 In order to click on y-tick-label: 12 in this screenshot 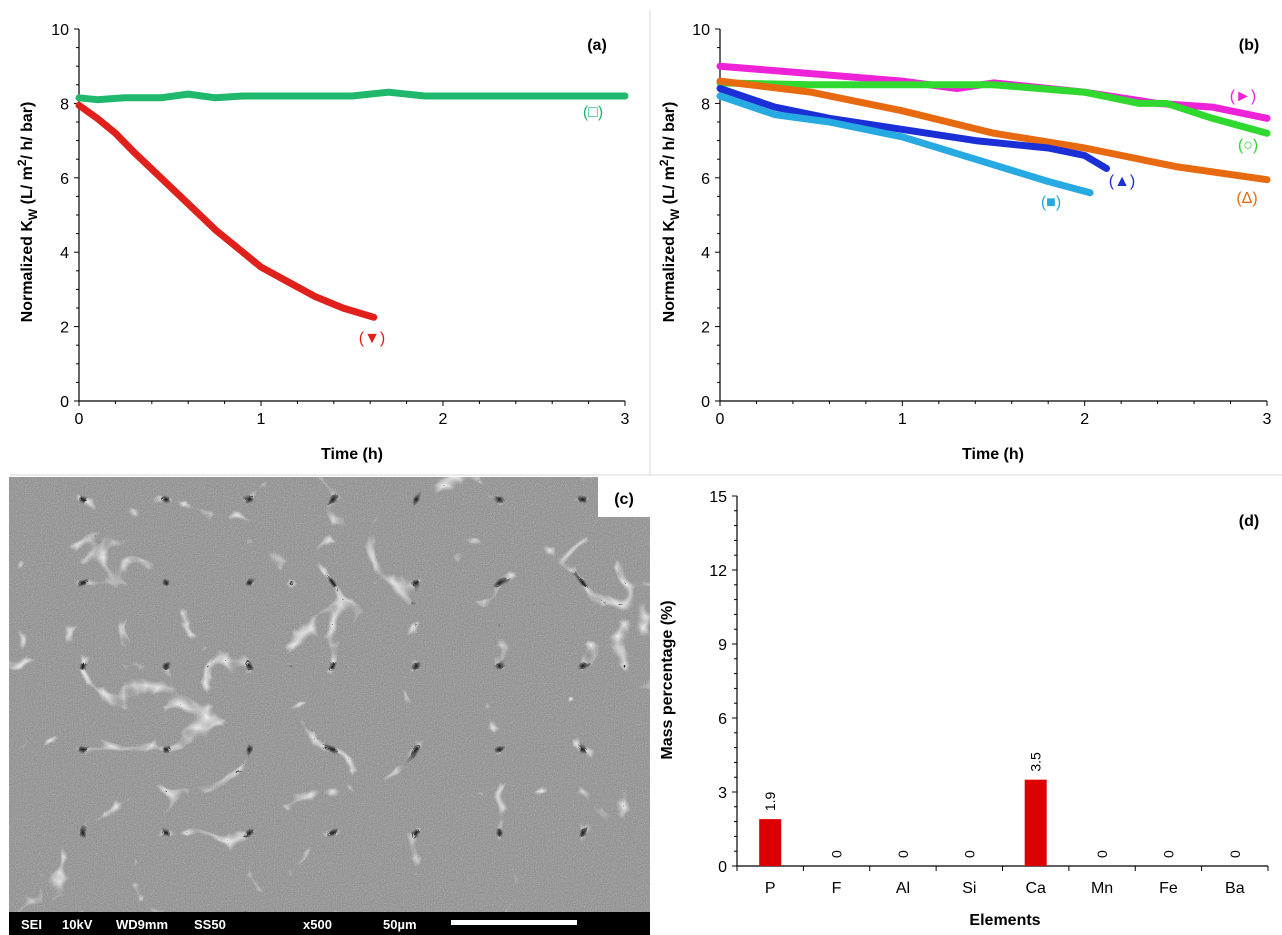, I will do `click(718, 571)`.